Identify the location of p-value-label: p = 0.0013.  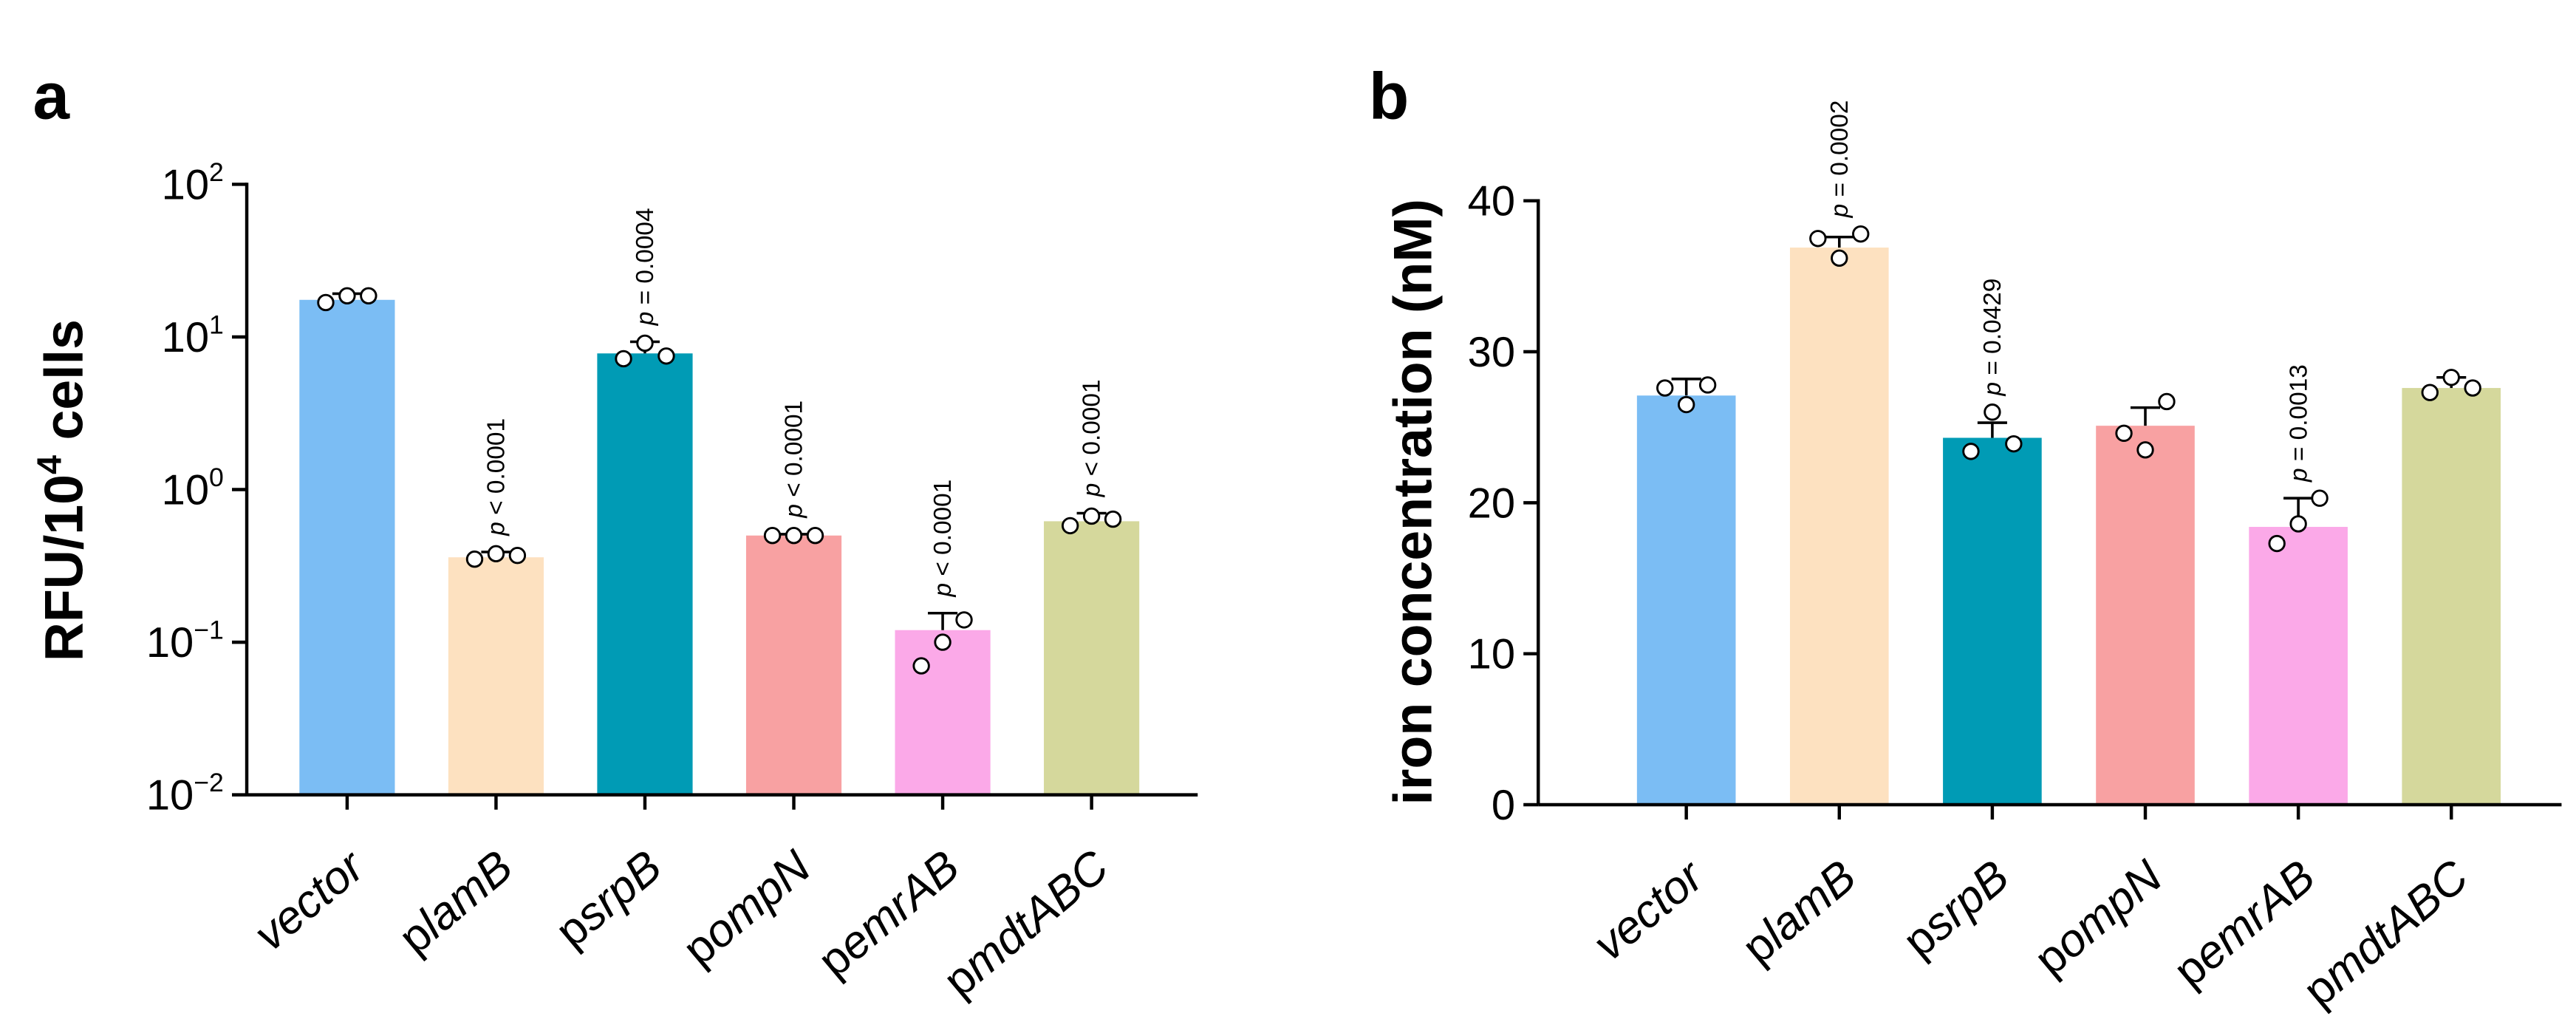
(2298, 423).